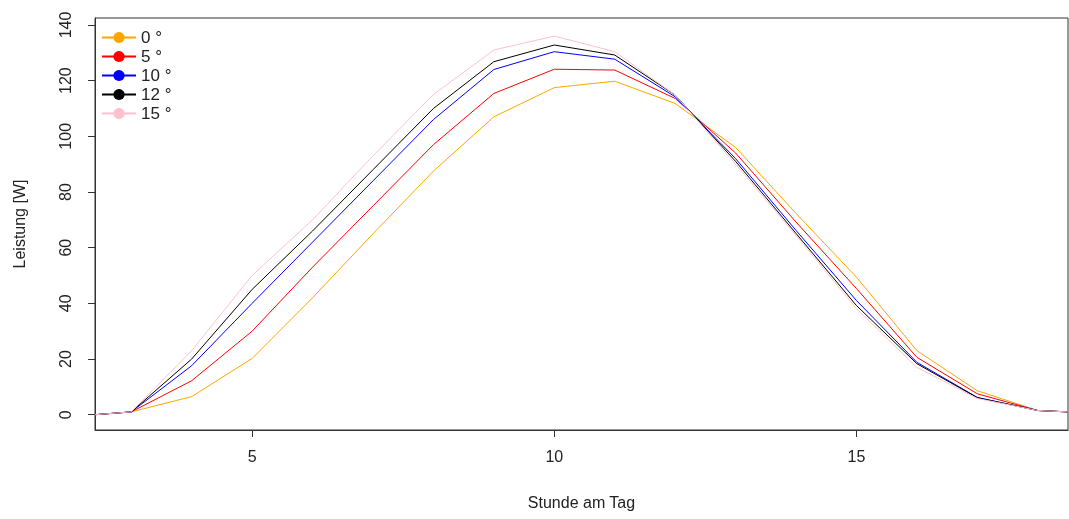 The image size is (1069, 519). What do you see at coordinates (156, 75) in the screenshot?
I see `legend-label: 10 °` at bounding box center [156, 75].